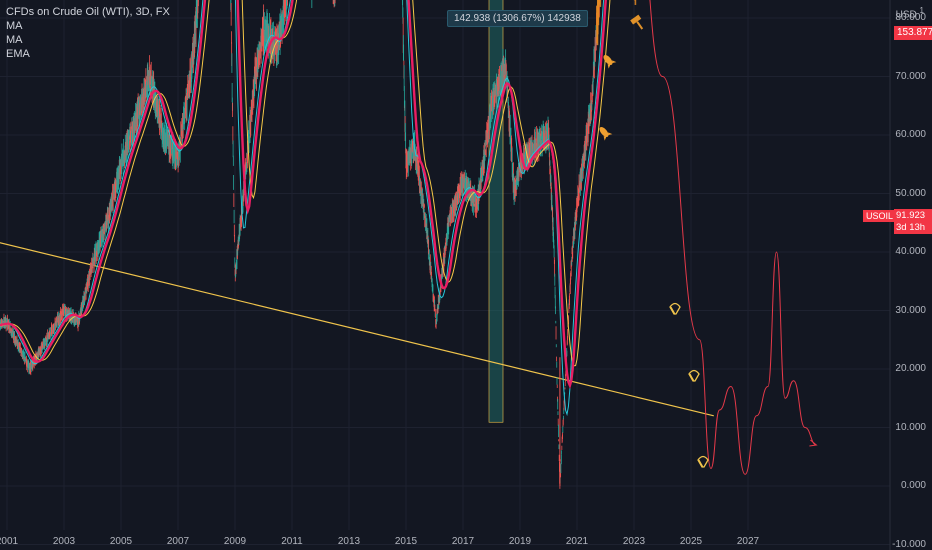 The width and height of the screenshot is (932, 550). I want to click on x-tick-label: 2005, so click(121, 541).